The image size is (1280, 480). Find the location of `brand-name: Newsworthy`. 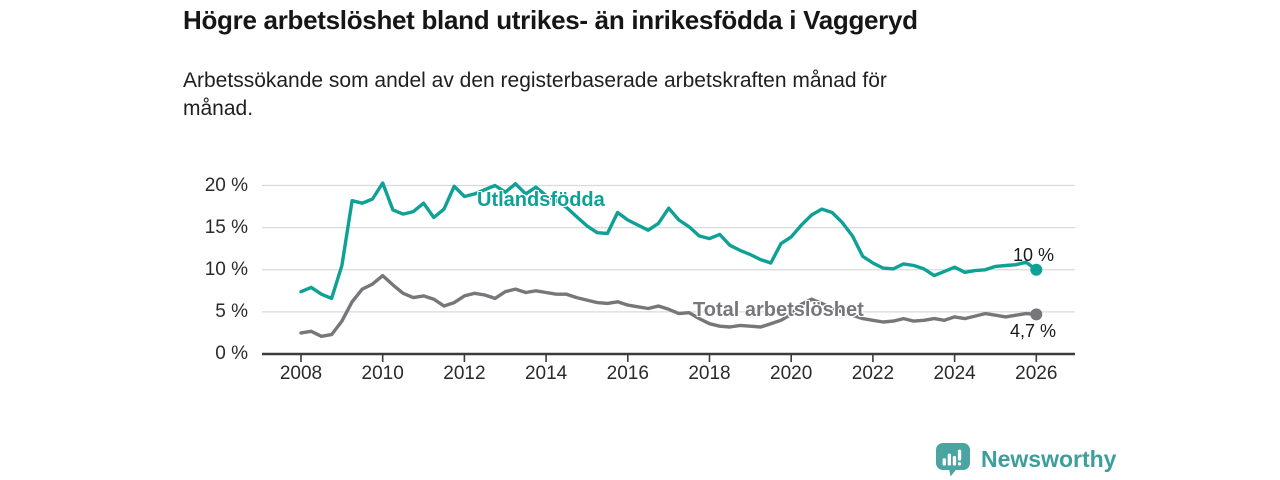

brand-name: Newsworthy is located at coordinates (1049, 459).